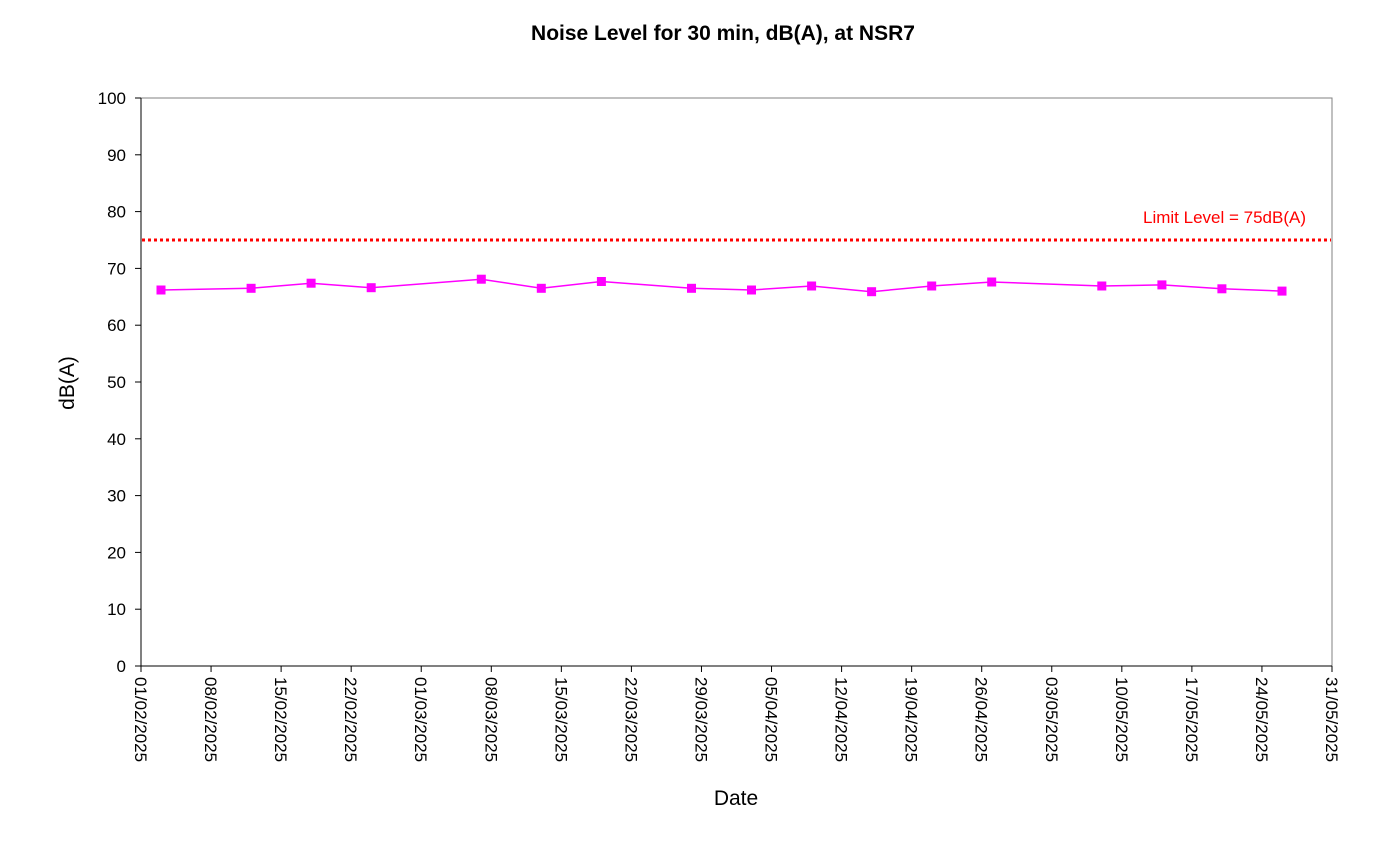 The width and height of the screenshot is (1389, 846). What do you see at coordinates (841, 719) in the screenshot?
I see `x-tick-label: 12/04/2025` at bounding box center [841, 719].